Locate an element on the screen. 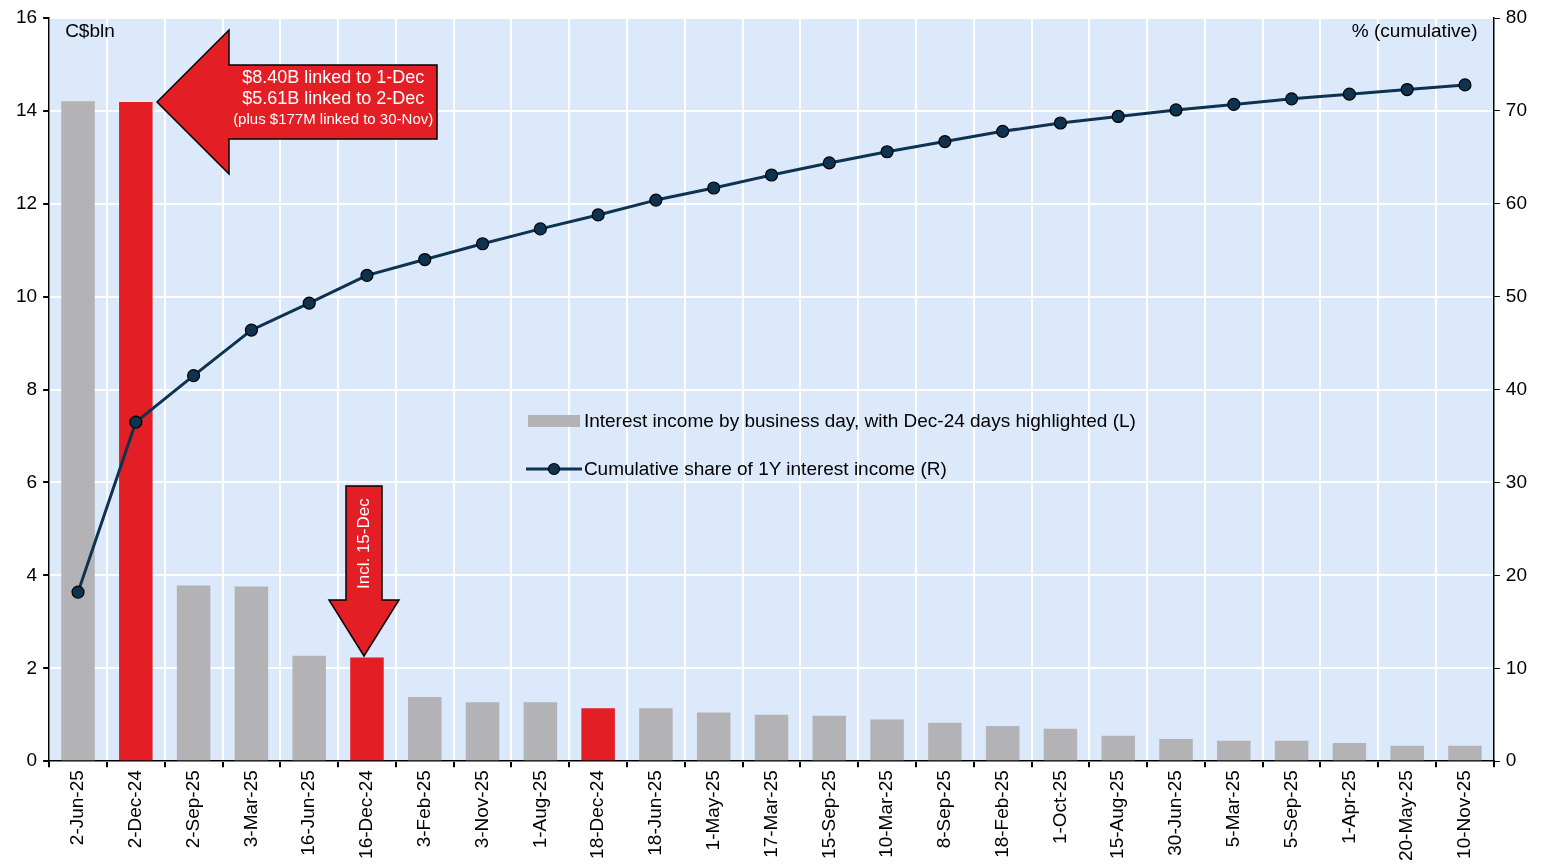 The width and height of the screenshot is (1543, 864). x-tick-label: 18-Feb-25 is located at coordinates (1001, 814).